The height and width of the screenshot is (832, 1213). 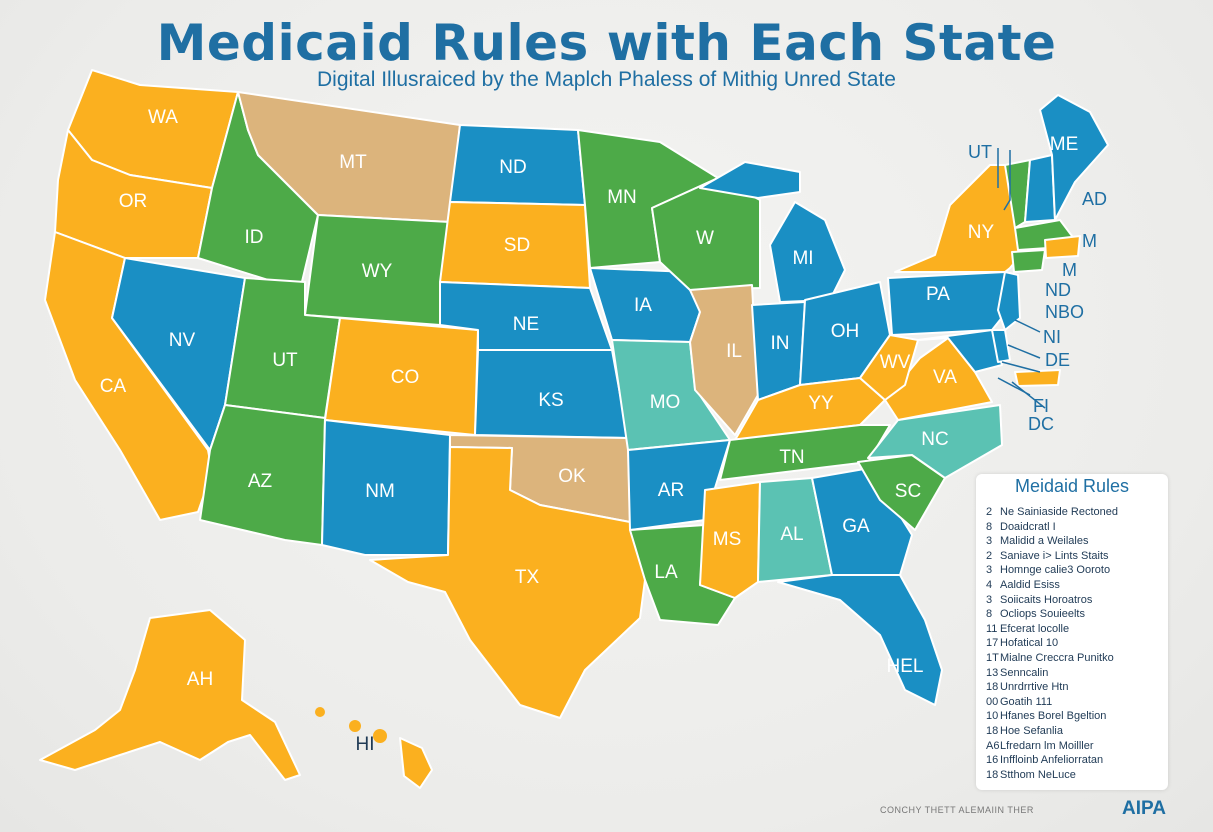 I want to click on label-ut: UT, so click(x=285, y=360).